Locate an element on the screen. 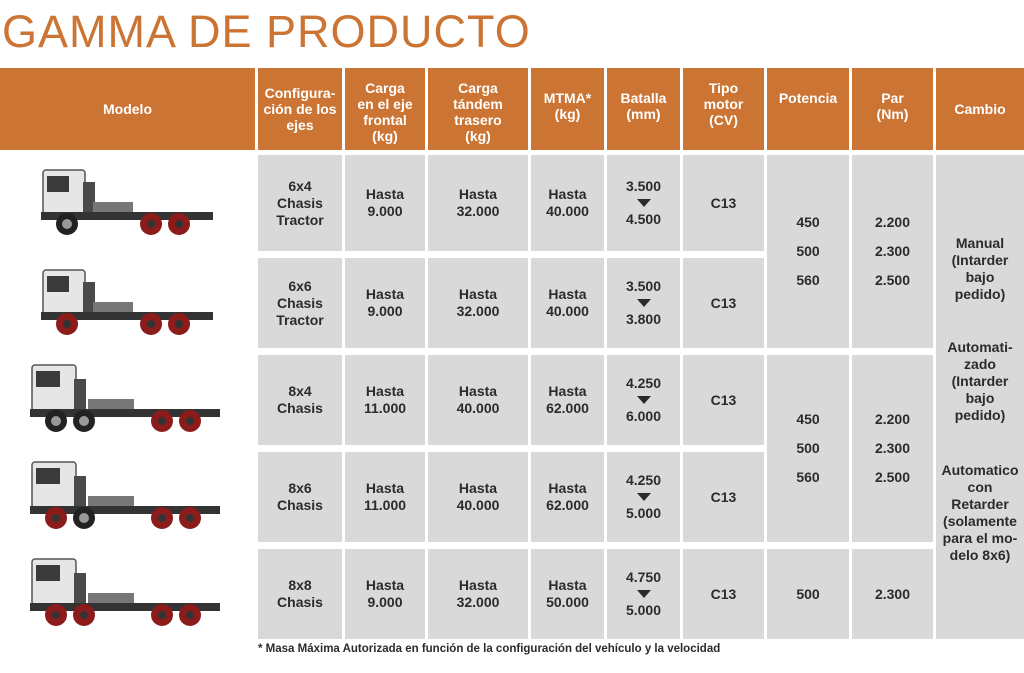  row-2-carga-frontal: Hasta 9.000 is located at coordinates (385, 303).